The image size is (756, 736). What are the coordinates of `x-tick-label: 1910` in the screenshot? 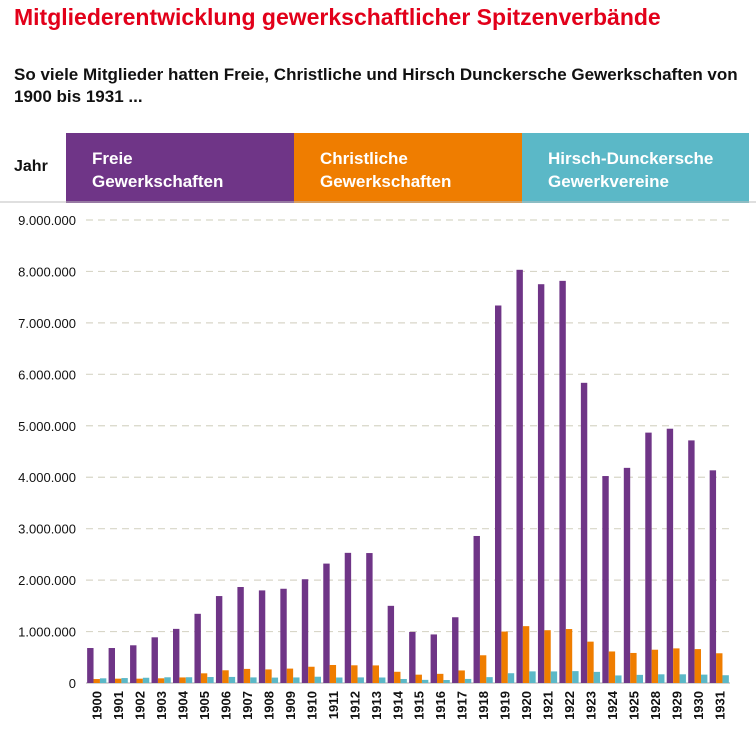 It's located at (311, 705).